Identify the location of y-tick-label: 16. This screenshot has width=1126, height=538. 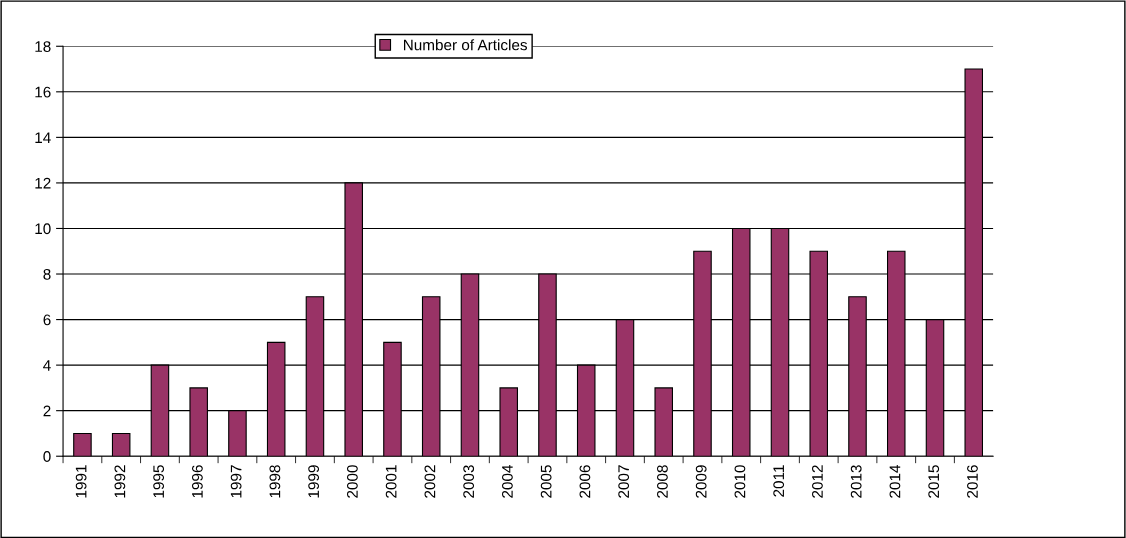
(43, 92).